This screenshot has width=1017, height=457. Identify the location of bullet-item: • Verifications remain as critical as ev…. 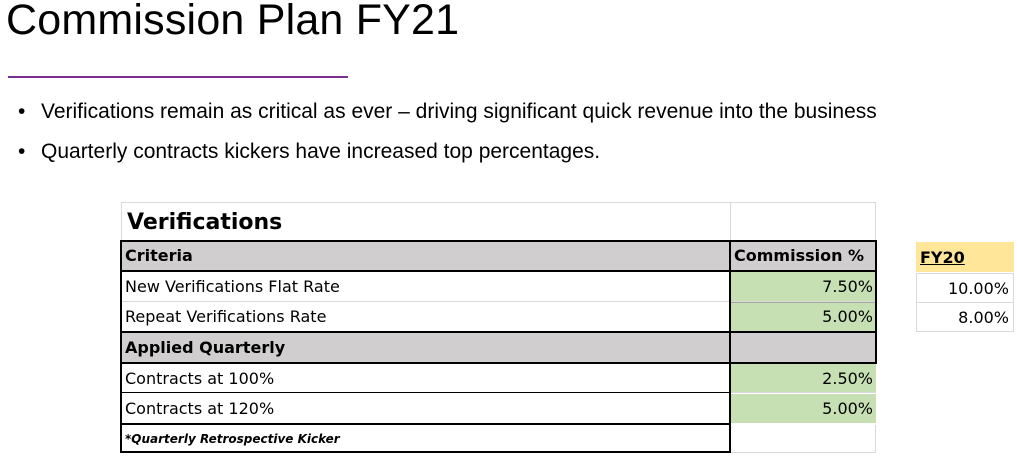
(447, 118).